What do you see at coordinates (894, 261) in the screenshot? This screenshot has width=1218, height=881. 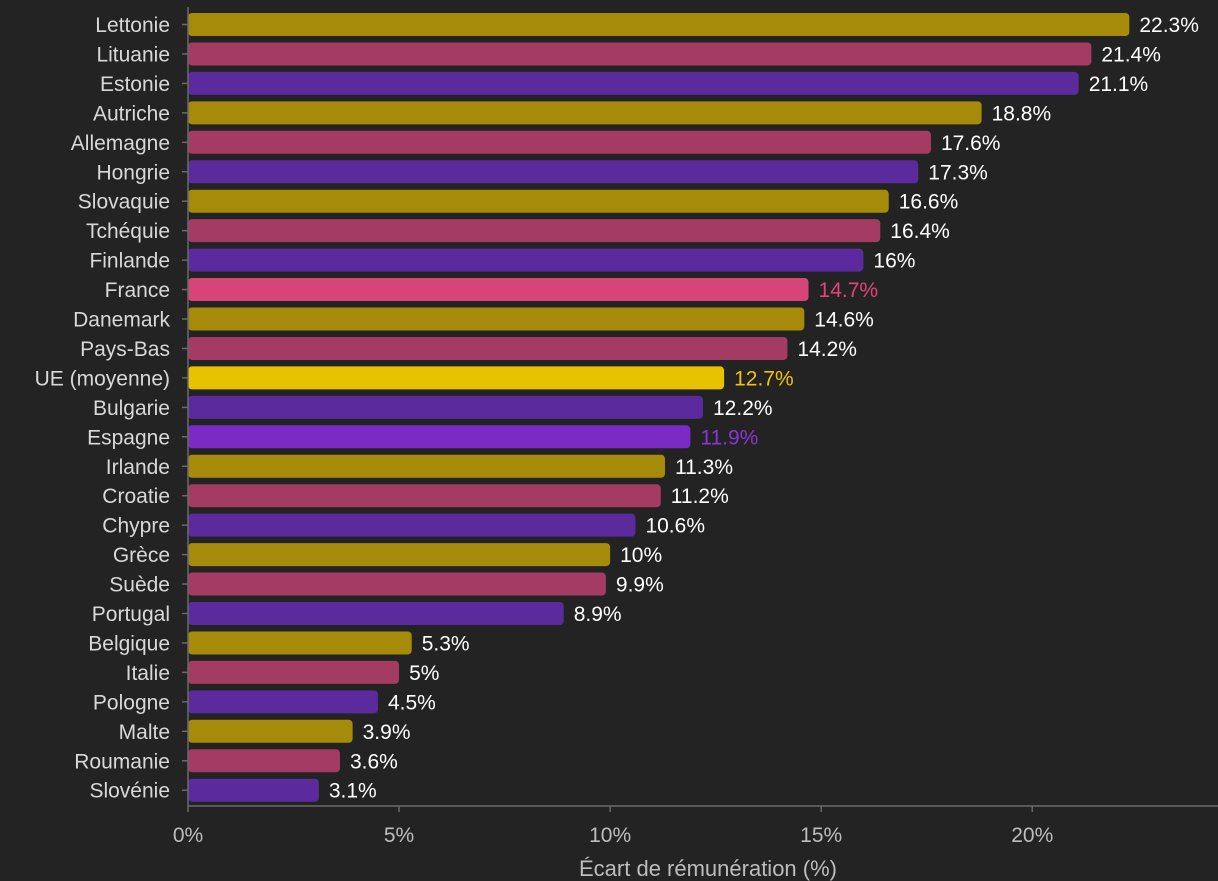 I see `value-label: 16%` at bounding box center [894, 261].